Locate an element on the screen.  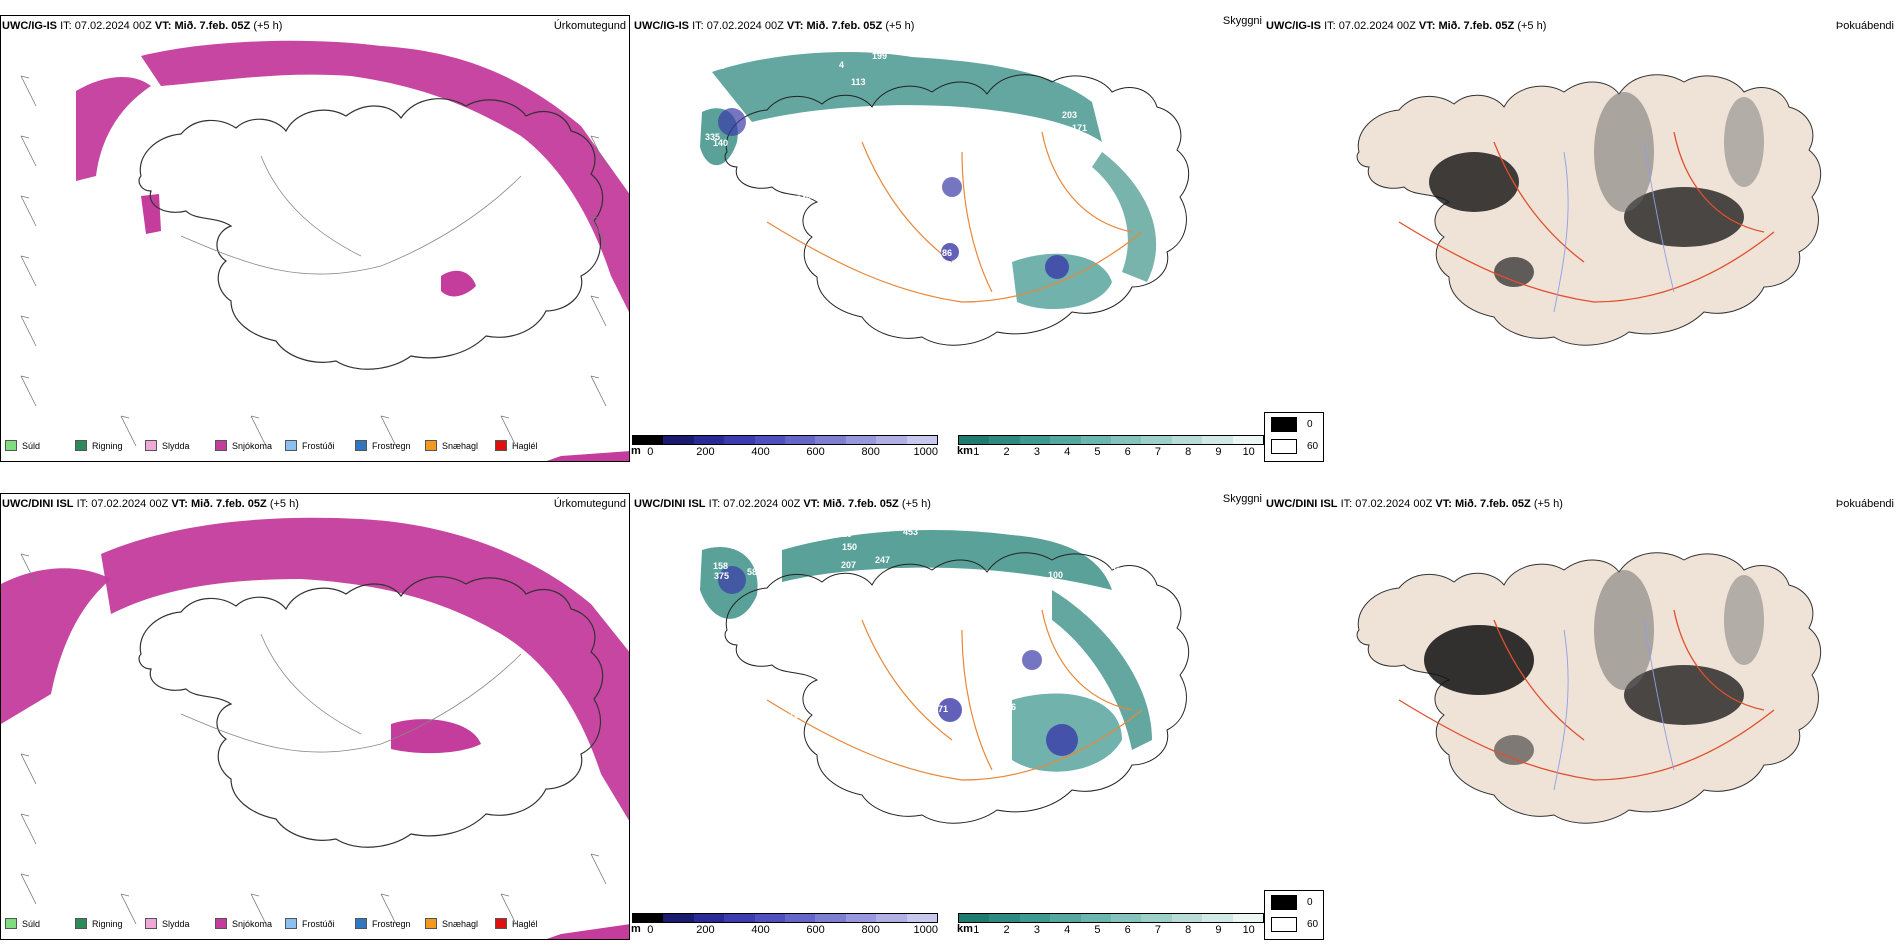
cloud-base-label: 336 is located at coordinates (1008, 707).